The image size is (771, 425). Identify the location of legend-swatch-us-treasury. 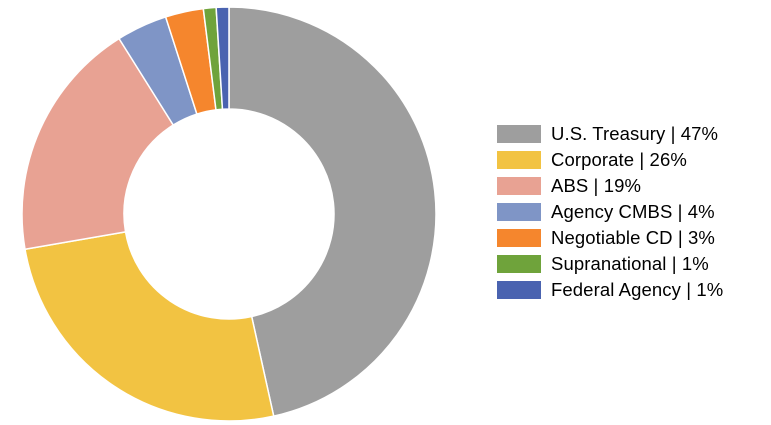
(519, 134).